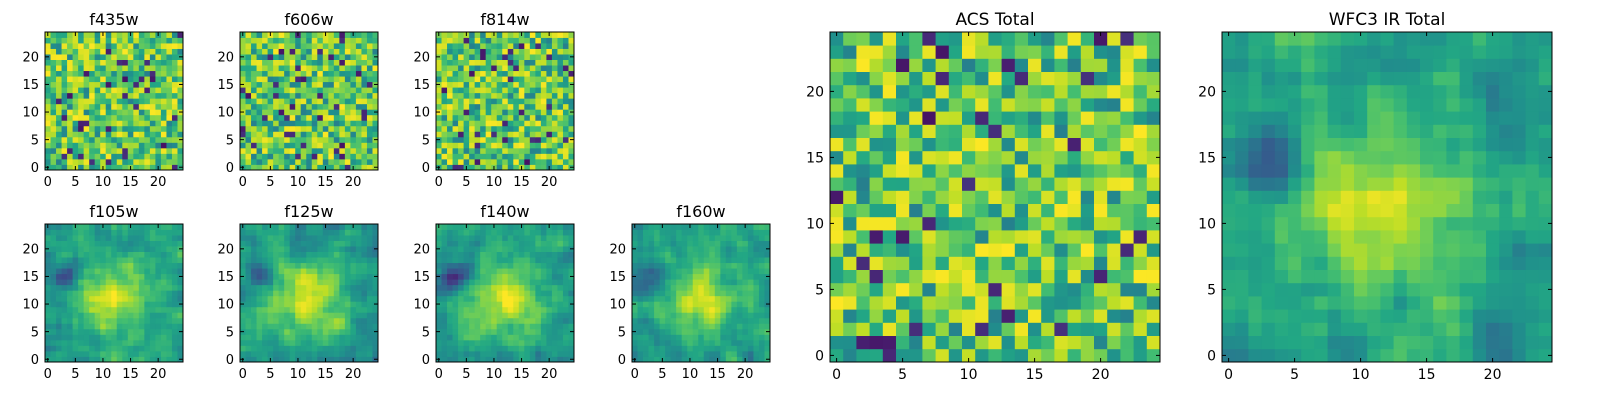 The height and width of the screenshot is (400, 1600). What do you see at coordinates (225, 277) in the screenshot?
I see `y-tick-label: 15` at bounding box center [225, 277].